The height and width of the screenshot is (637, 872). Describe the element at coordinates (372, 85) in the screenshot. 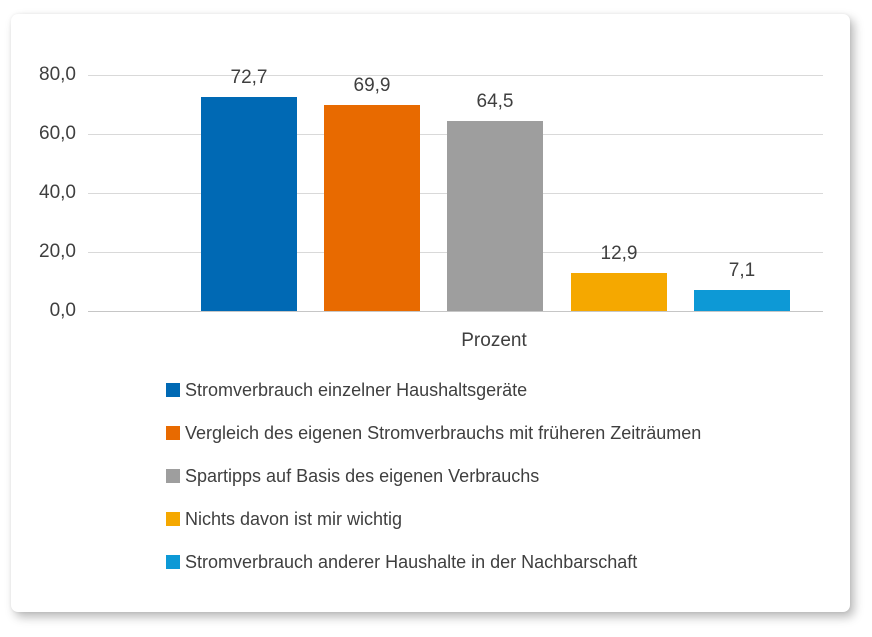

I see `bar-value-label-2: 69,9` at that location.